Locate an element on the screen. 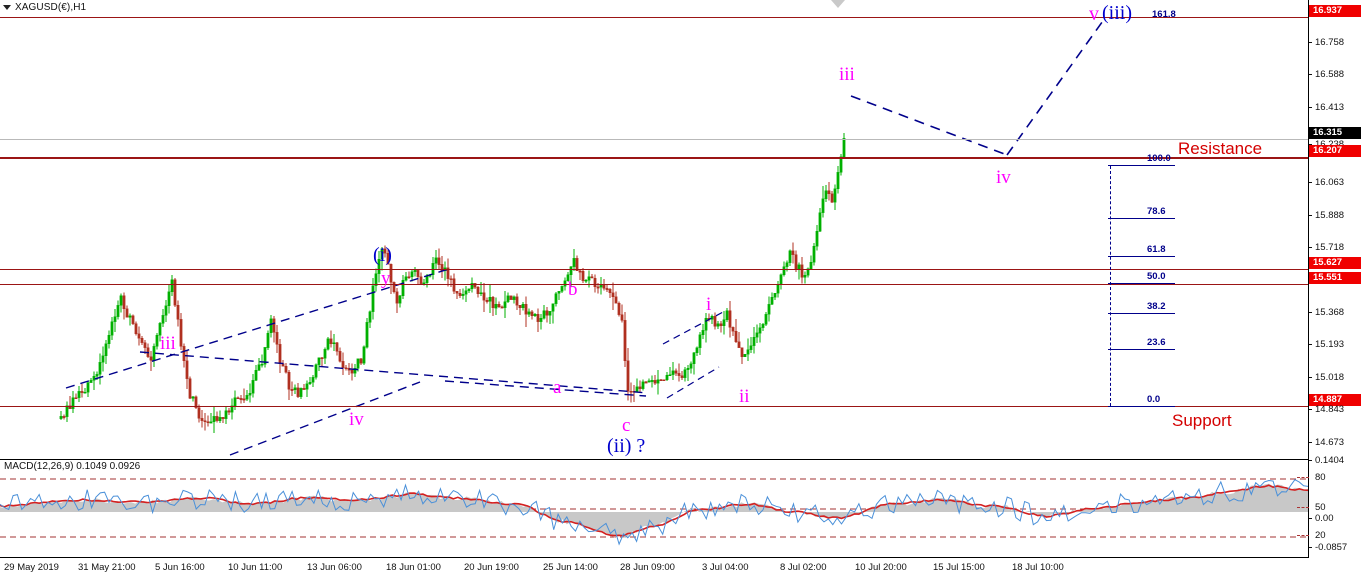  fib-level-label: 38.2 is located at coordinates (1156, 306).